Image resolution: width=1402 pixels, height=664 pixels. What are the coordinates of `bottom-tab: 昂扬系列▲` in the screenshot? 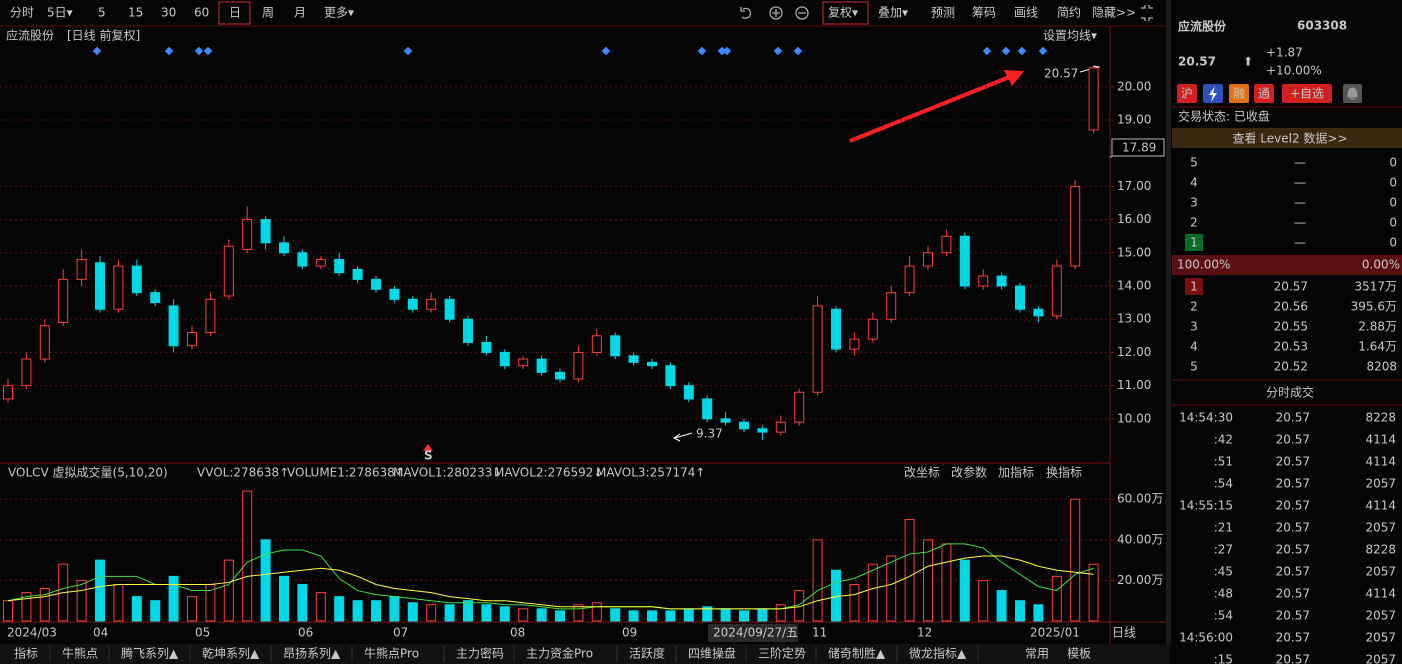 It's located at (312, 653).